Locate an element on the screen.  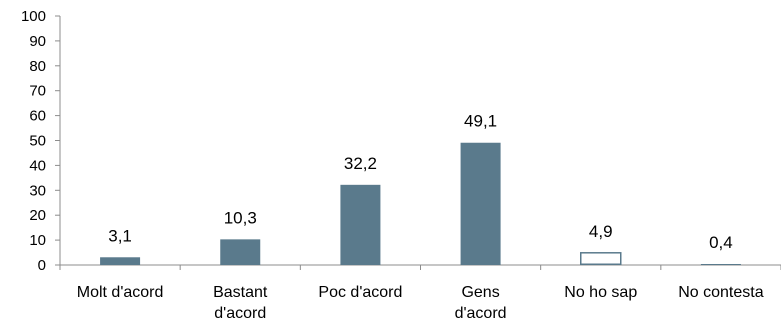
data-label: 4,9 is located at coordinates (601, 231).